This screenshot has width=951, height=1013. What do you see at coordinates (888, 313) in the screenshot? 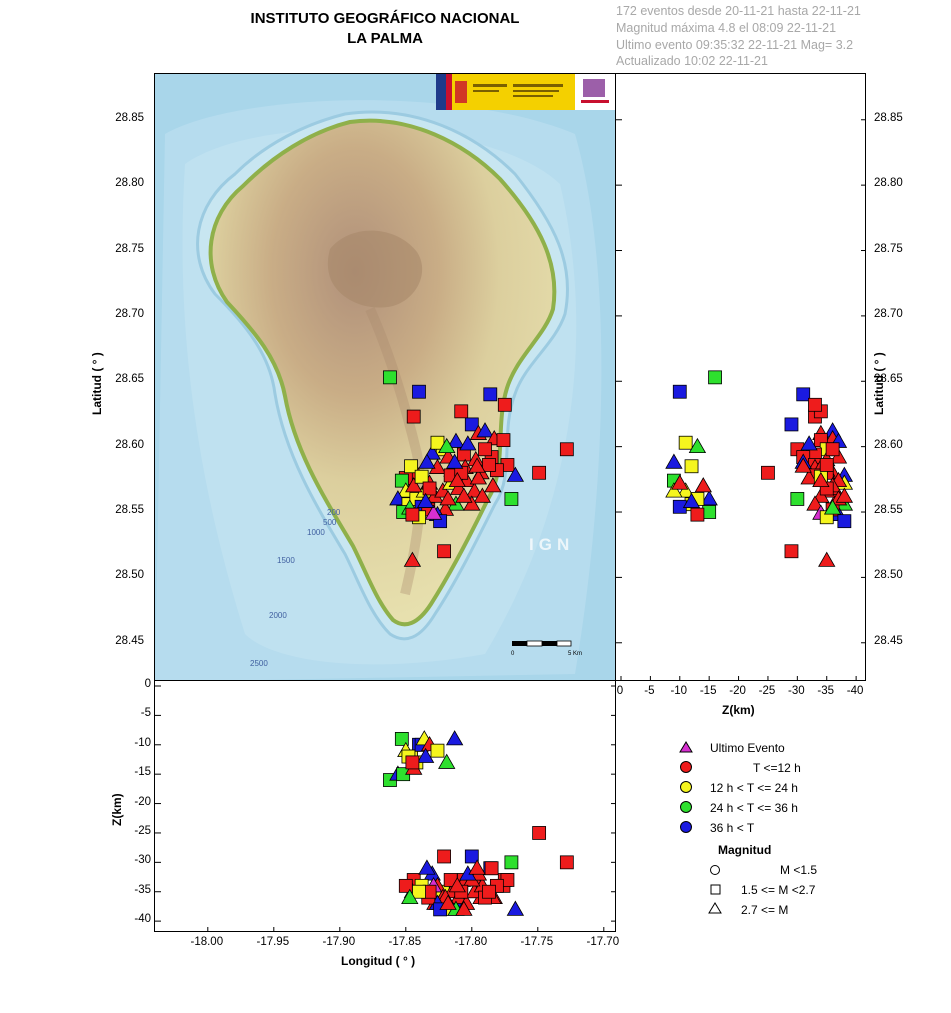
I see `latitude-tick-label: 28.70` at bounding box center [888, 313].